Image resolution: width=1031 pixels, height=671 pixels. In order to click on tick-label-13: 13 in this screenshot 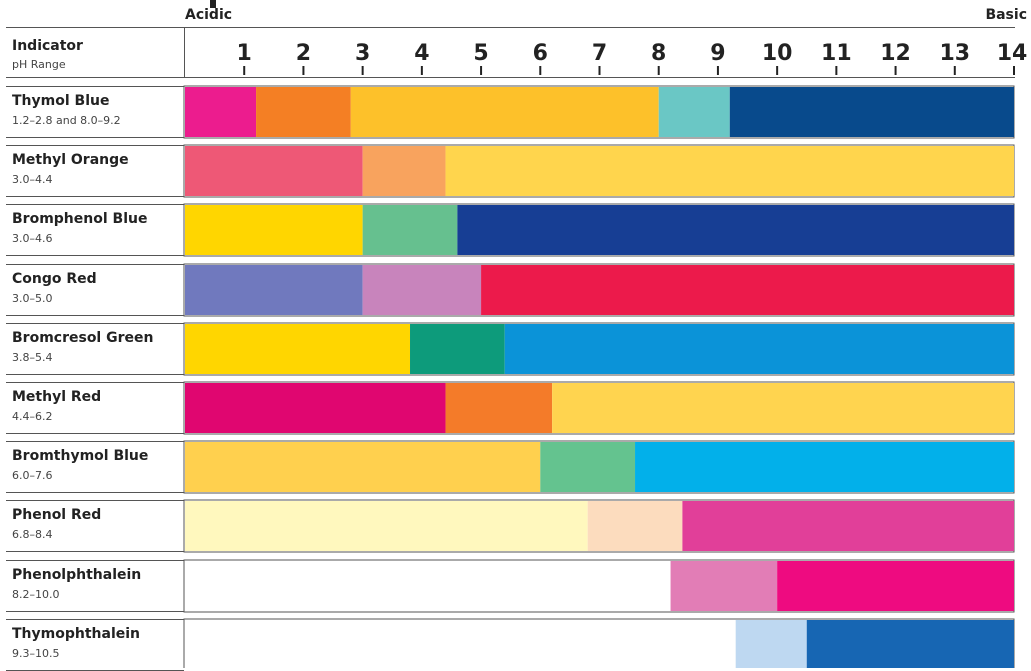, I will do `click(954, 53)`.